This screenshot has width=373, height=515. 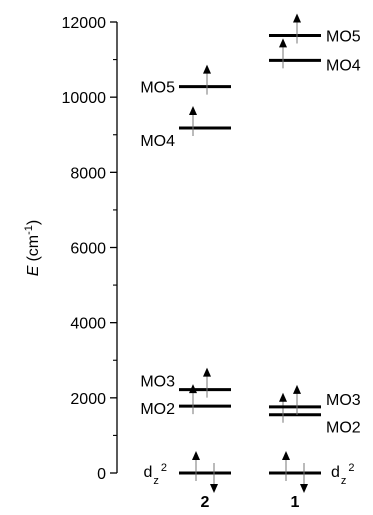 I want to click on complex-2-label-MO2: MO2, so click(x=157, y=409).